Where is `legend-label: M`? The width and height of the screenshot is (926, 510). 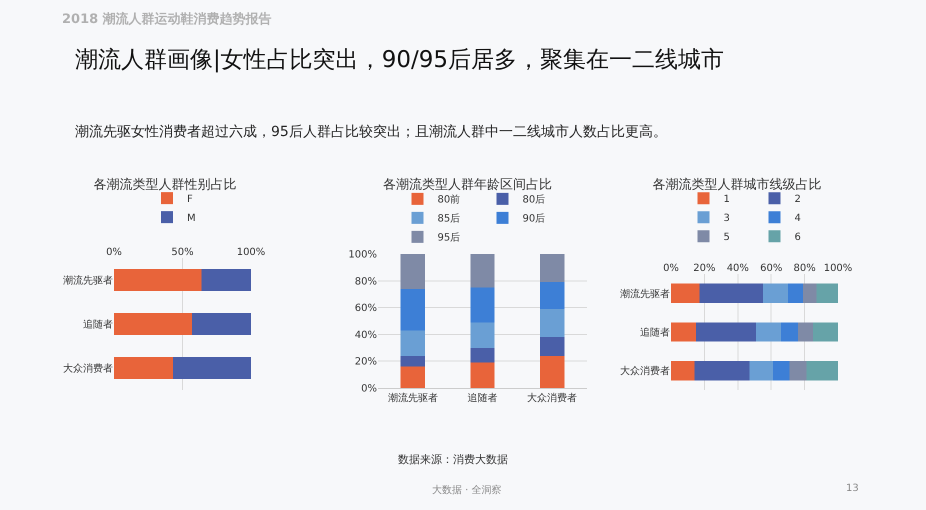 legend-label: M is located at coordinates (191, 218).